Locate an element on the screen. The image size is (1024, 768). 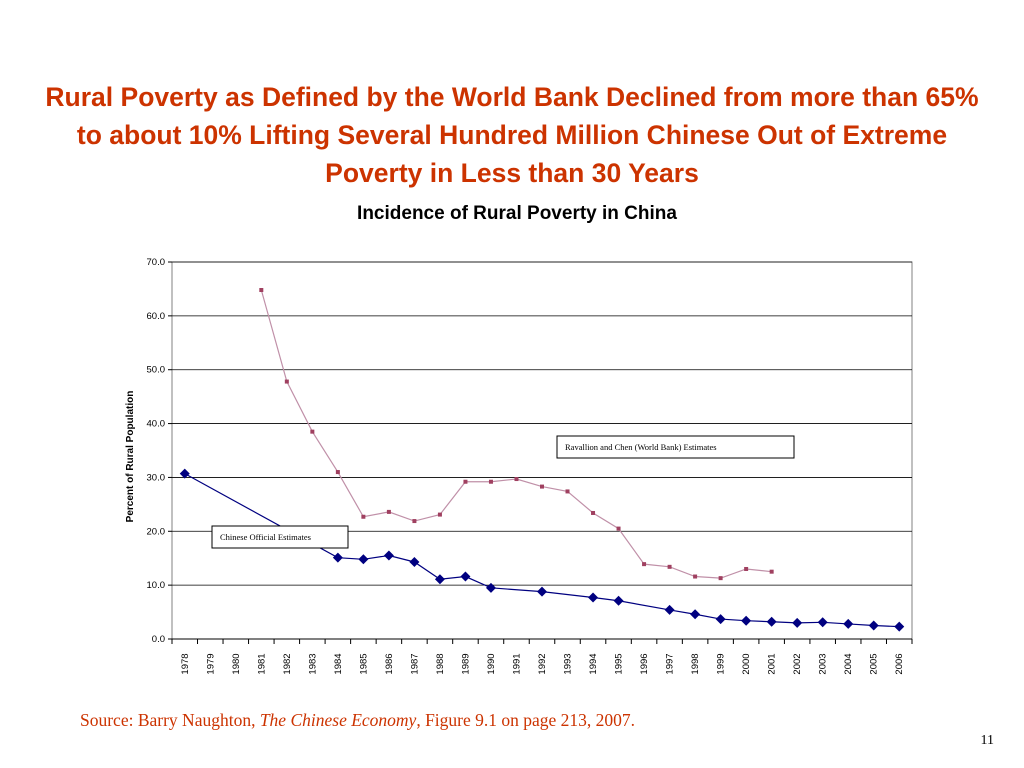
x-tick-label: 1982 is located at coordinates (287, 663).